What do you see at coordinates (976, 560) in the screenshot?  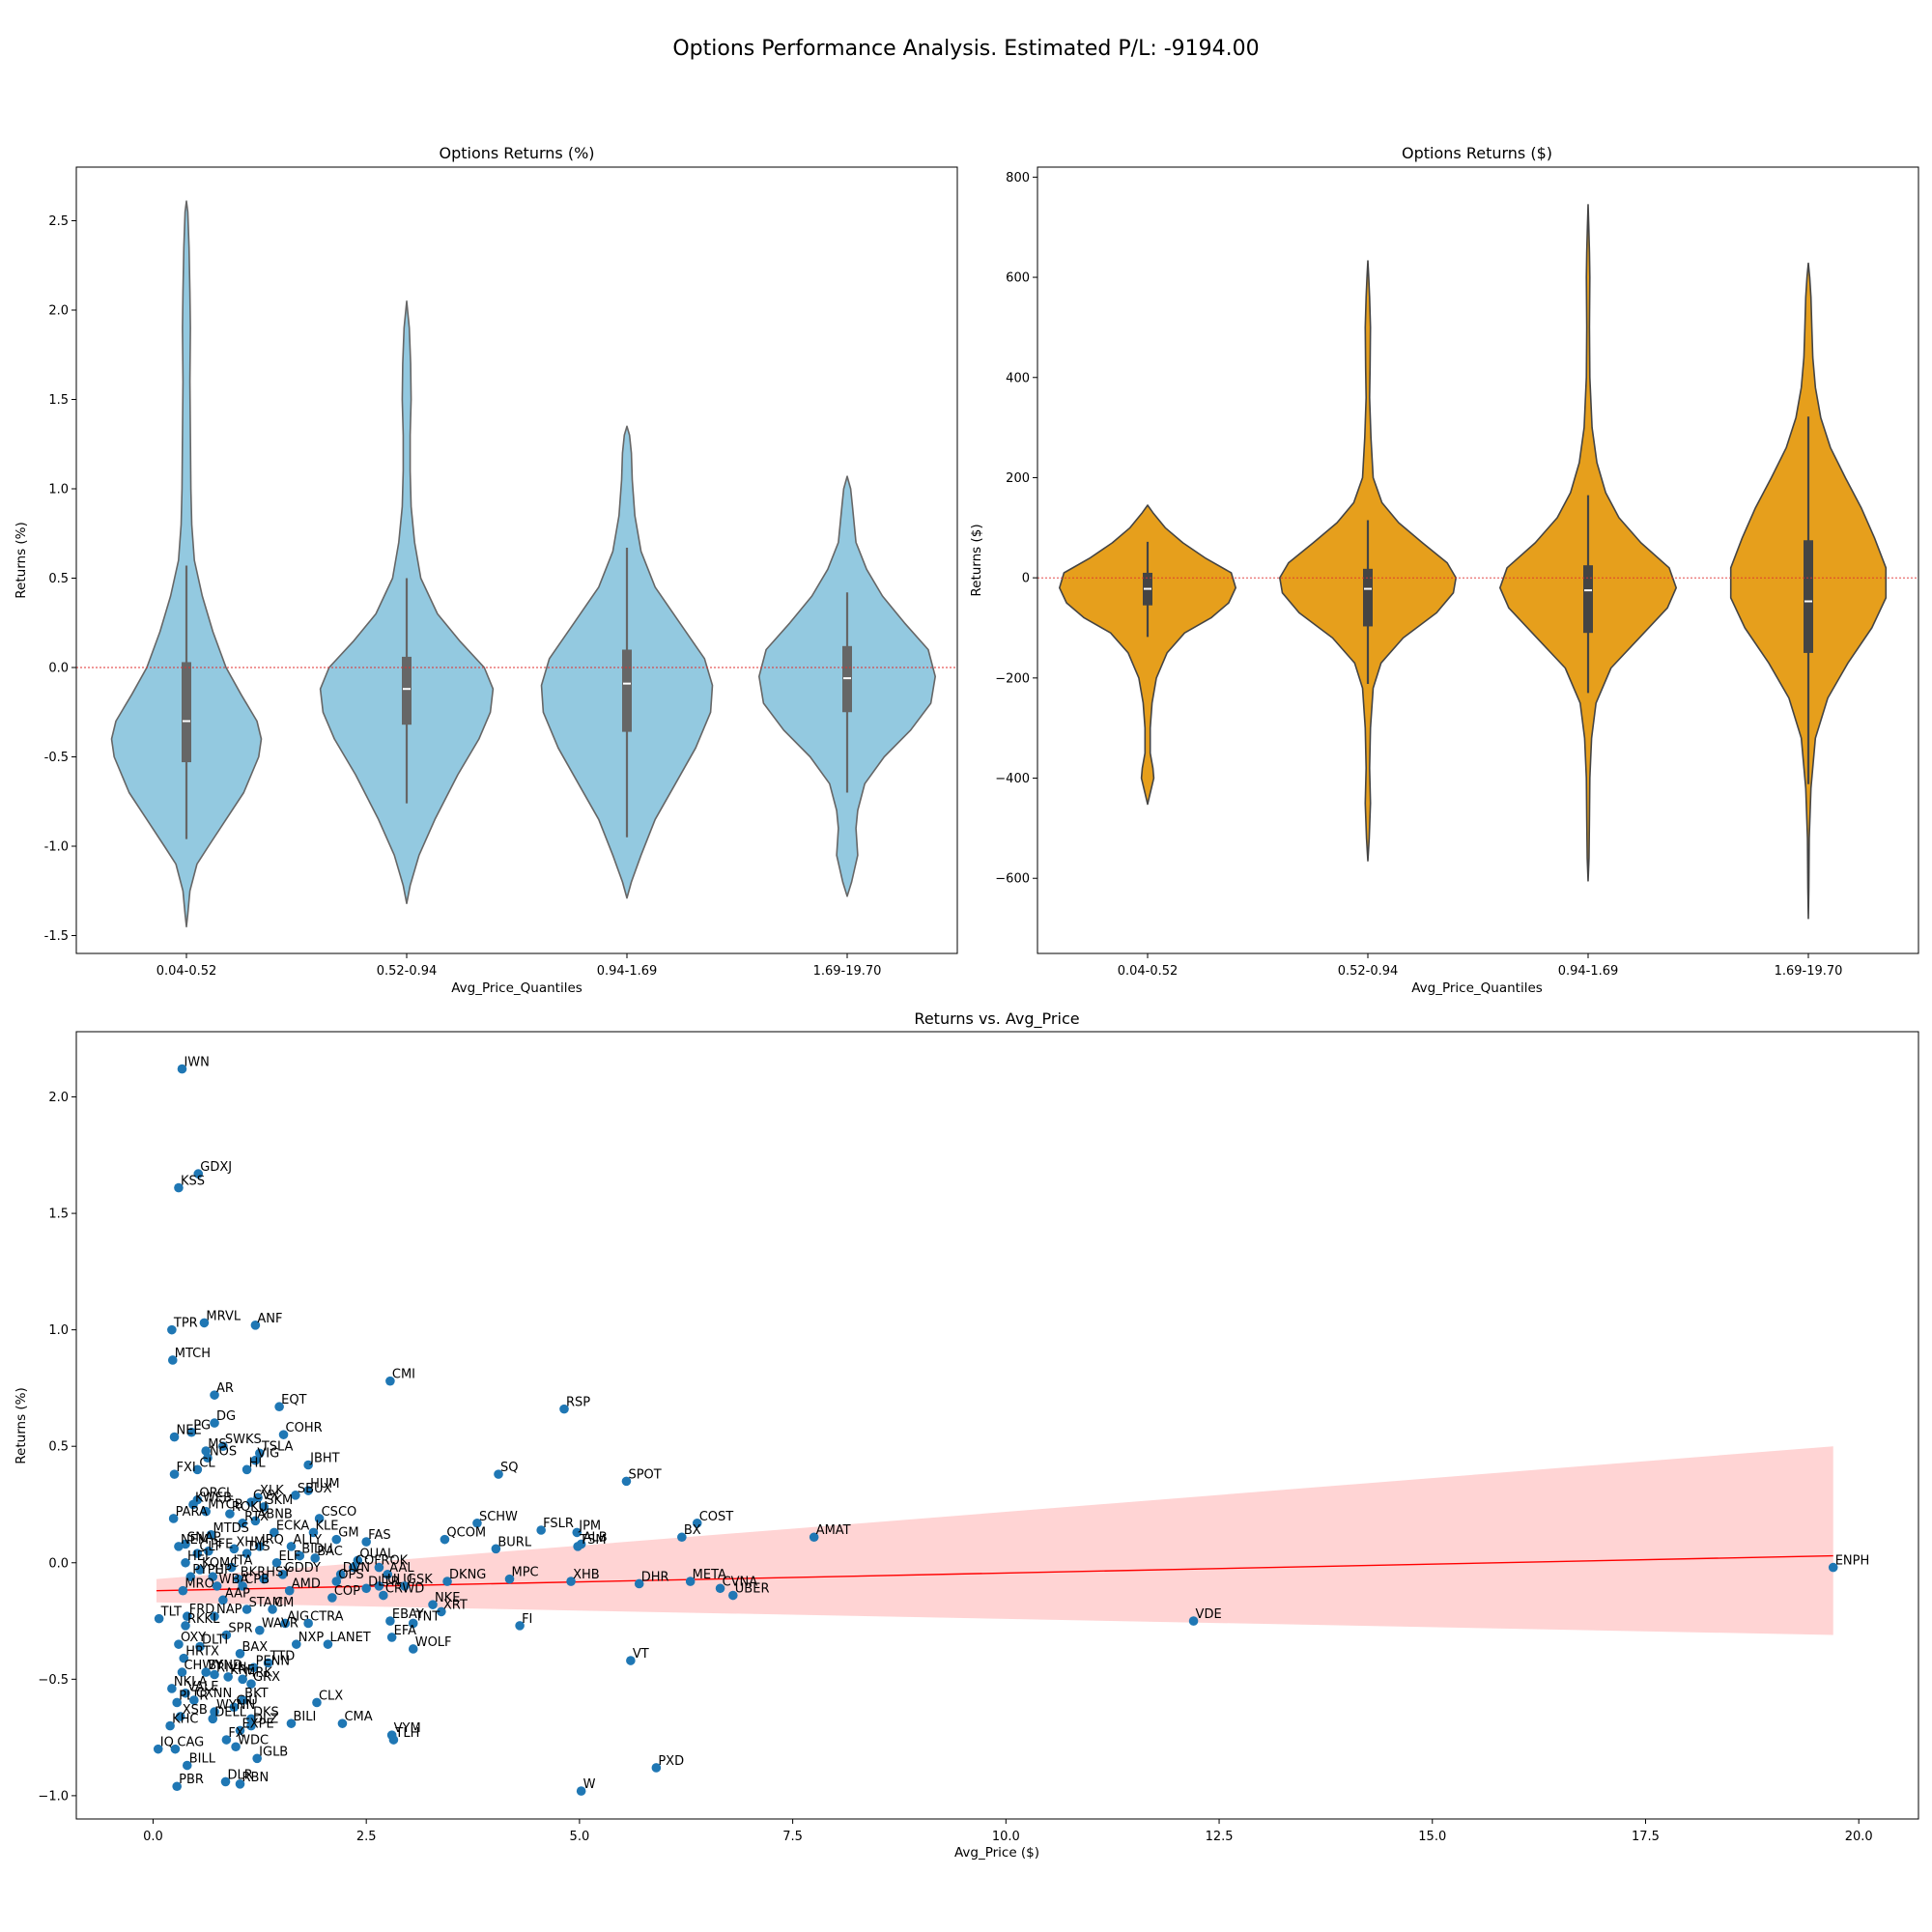 I see `y-axis-label: Returns ($)` at bounding box center [976, 560].